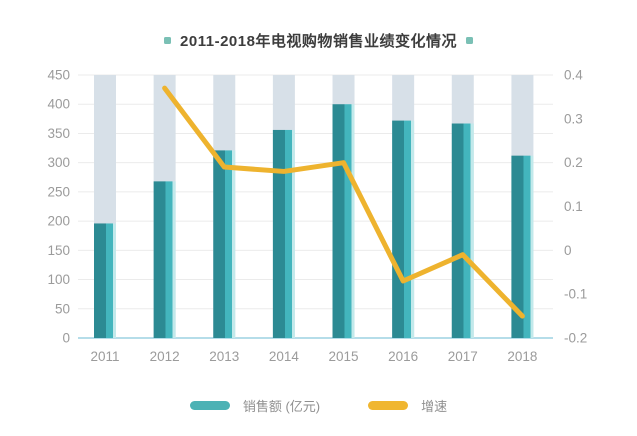 The image size is (637, 436). What do you see at coordinates (573, 162) in the screenshot?
I see `right-axis-tick-label: 0.2` at bounding box center [573, 162].